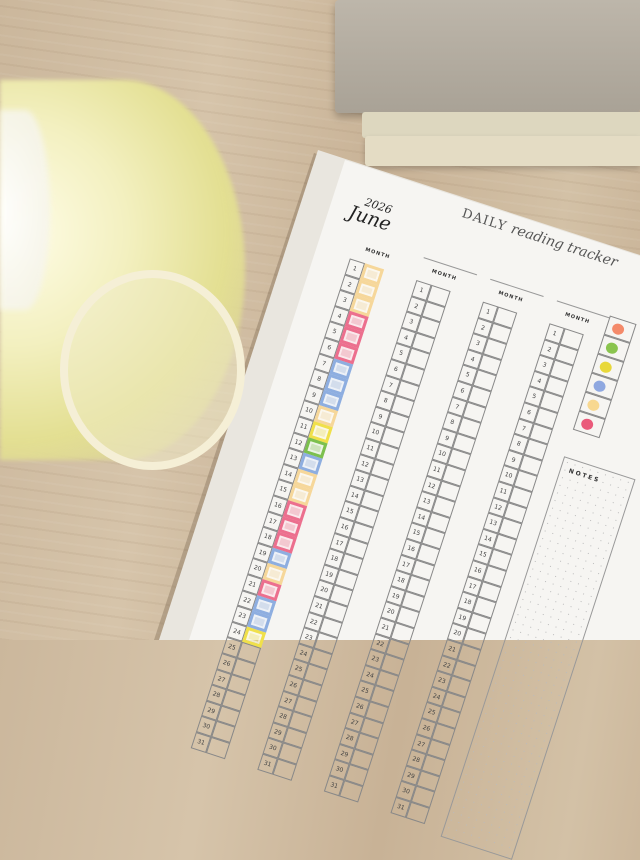 The width and height of the screenshot is (640, 860). Describe the element at coordinates (584, 476) in the screenshot. I see `notes-label: NOTES` at that location.